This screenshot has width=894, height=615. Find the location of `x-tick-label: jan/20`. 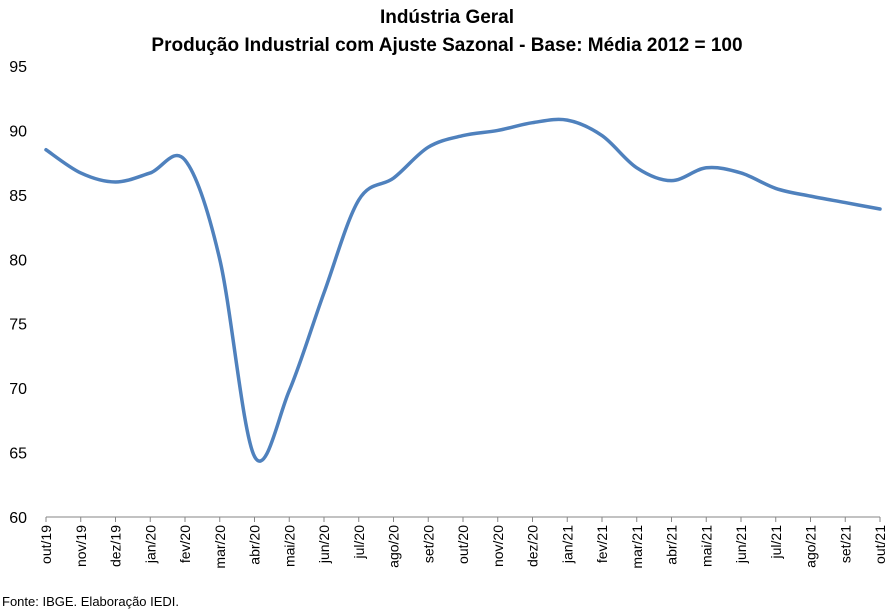

x-tick-label: jan/20 is located at coordinates (150, 544).